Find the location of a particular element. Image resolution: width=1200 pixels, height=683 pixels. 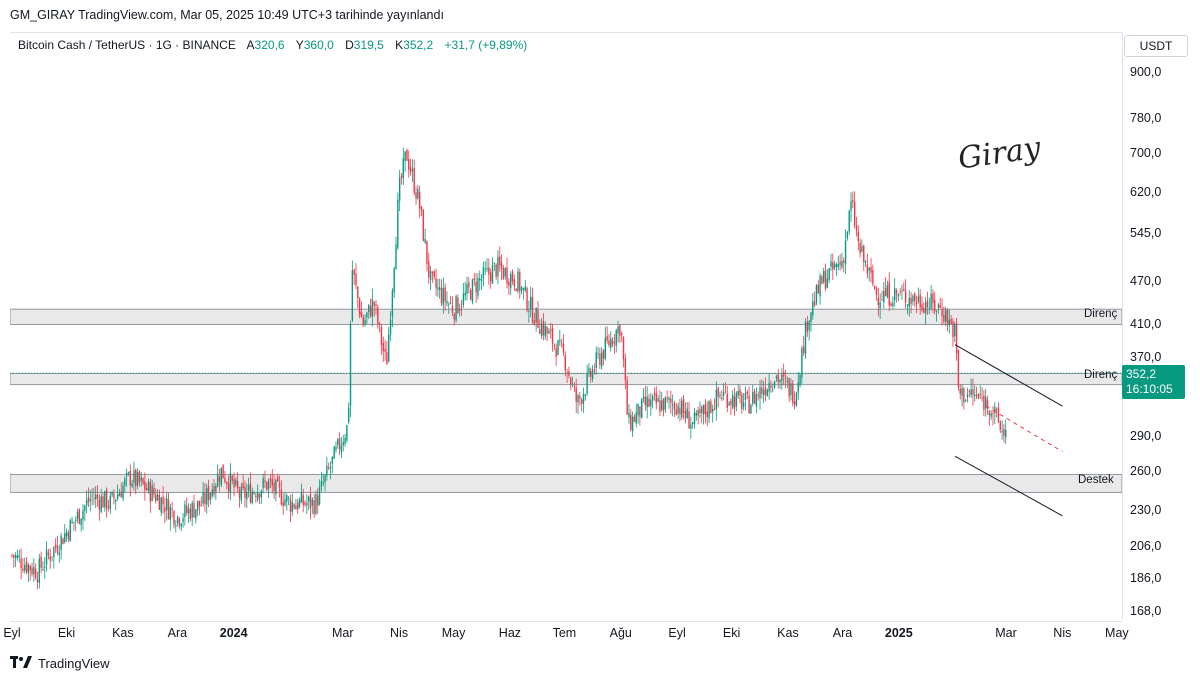

price-axis is located at coordinates (1161, 326).